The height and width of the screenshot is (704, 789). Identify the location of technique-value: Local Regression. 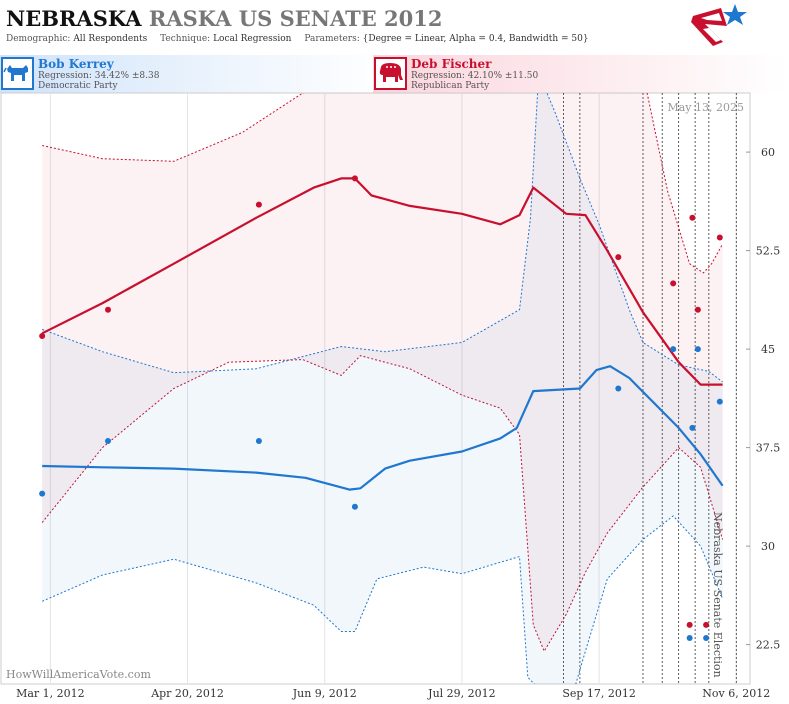
(252, 39).